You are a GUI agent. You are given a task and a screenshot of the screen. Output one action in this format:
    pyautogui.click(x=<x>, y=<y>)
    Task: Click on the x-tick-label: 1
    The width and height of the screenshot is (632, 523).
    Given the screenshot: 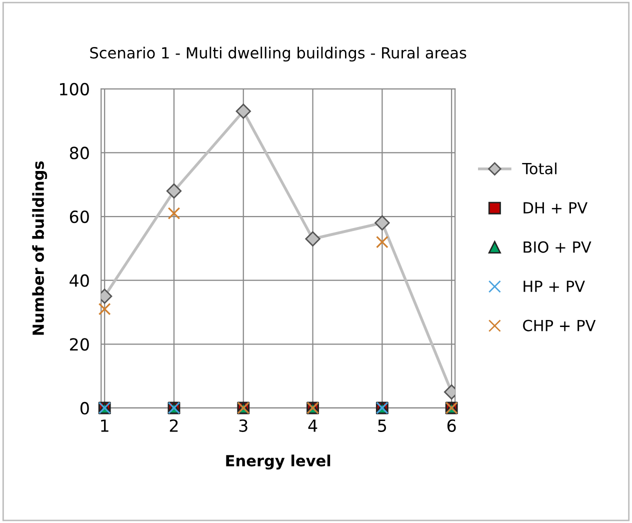 What is the action you would take?
    pyautogui.click(x=104, y=426)
    